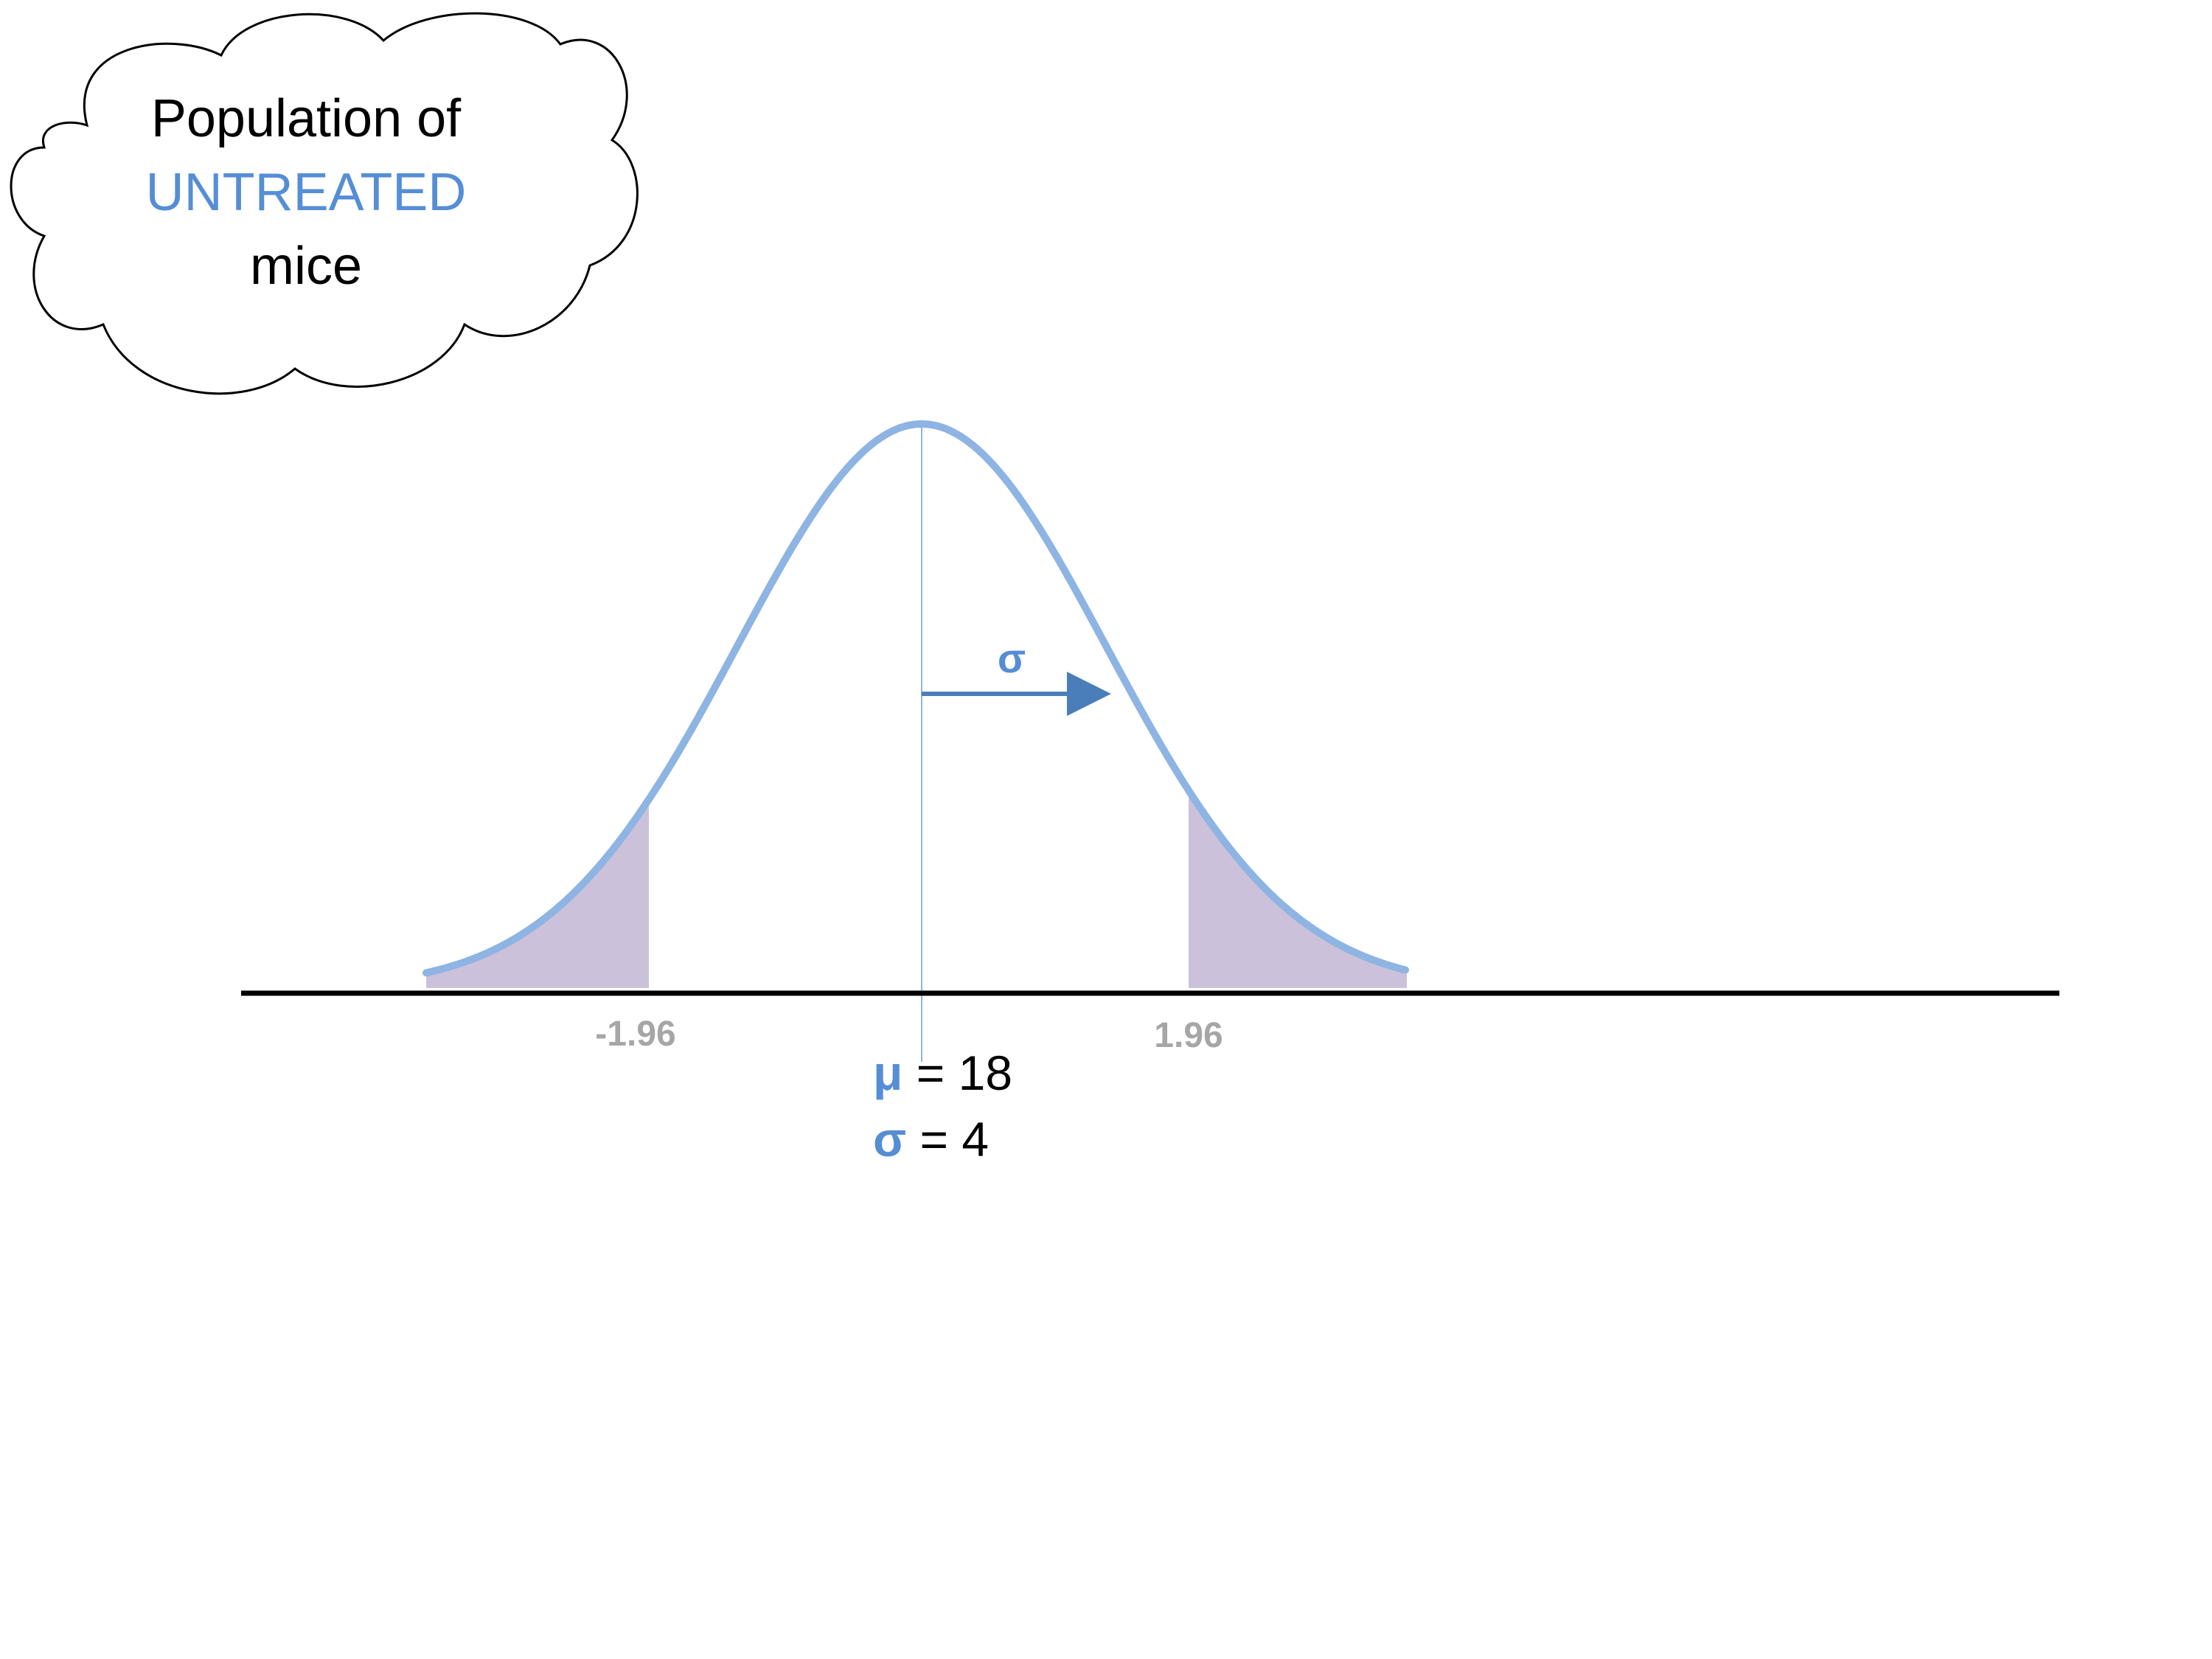 The image size is (2212, 1659). I want to click on right-cutoff-label: 1.96, so click(1188, 1035).